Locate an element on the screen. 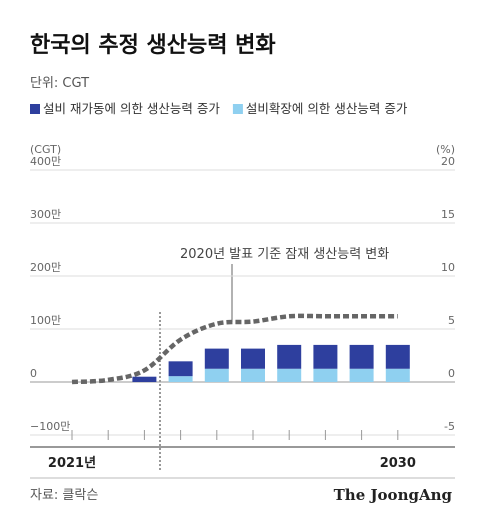 Image resolution: width=480 pixels, height=522 pixels. x-tick-label: 2030 is located at coordinates (398, 463).